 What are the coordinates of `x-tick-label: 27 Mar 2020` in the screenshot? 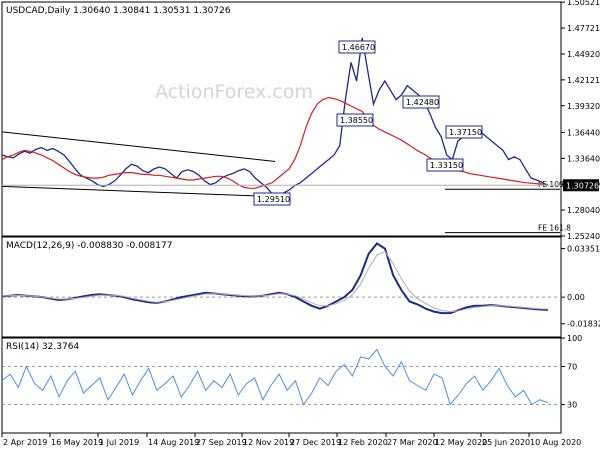 It's located at (412, 442).